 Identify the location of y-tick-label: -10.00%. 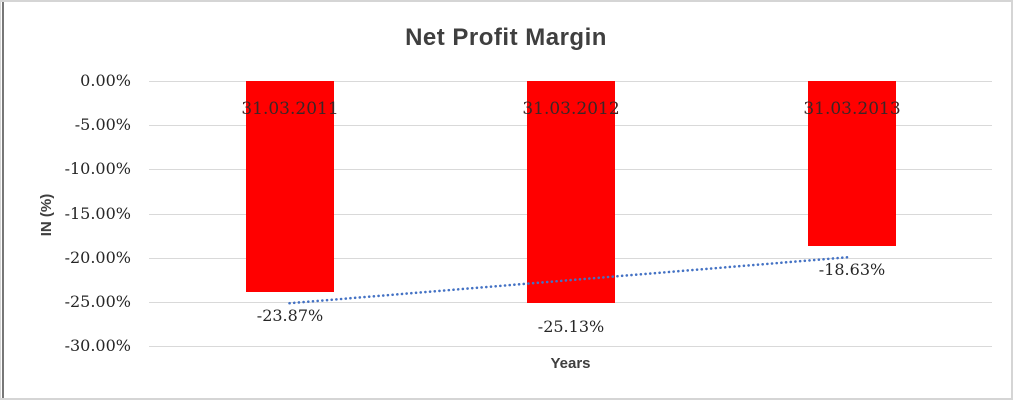
(97, 168).